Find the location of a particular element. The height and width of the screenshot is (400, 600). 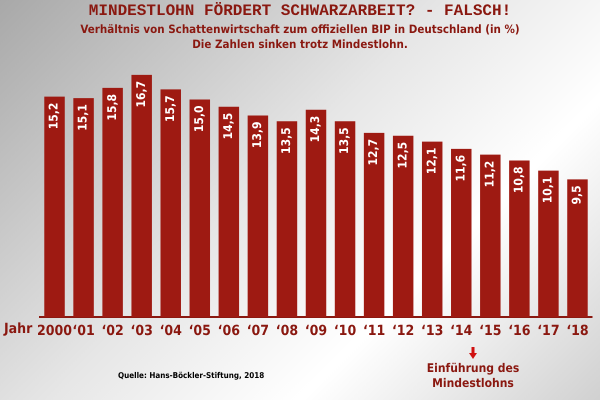

x-tick-label: ‘15 is located at coordinates (490, 331).